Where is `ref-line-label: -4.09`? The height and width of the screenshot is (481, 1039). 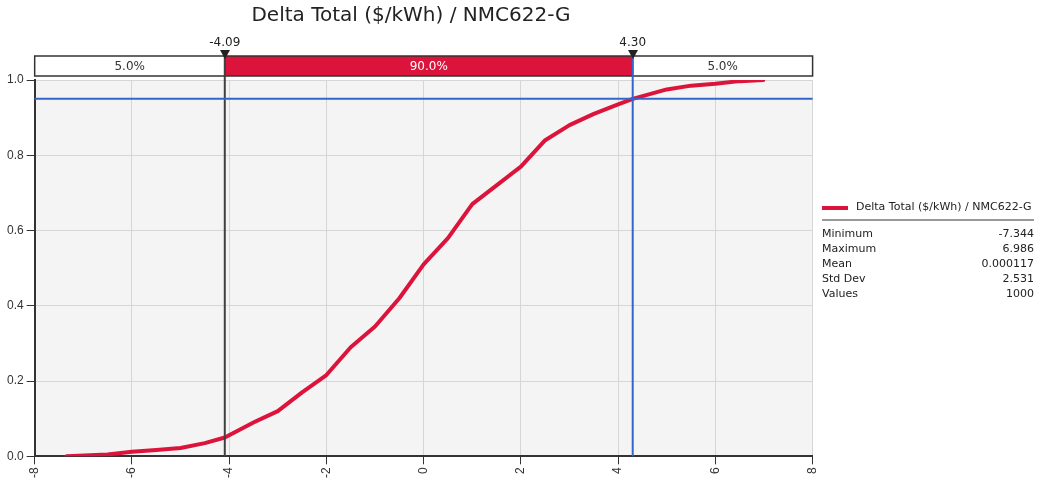
ref-line-label: -4.09 is located at coordinates (225, 42).